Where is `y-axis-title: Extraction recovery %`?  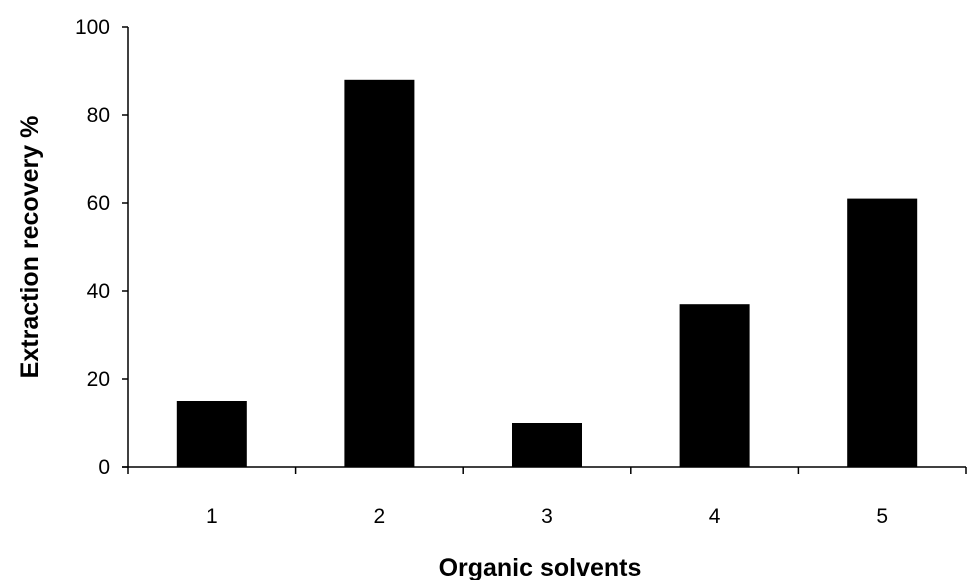 y-axis-title: Extraction recovery % is located at coordinates (30, 247).